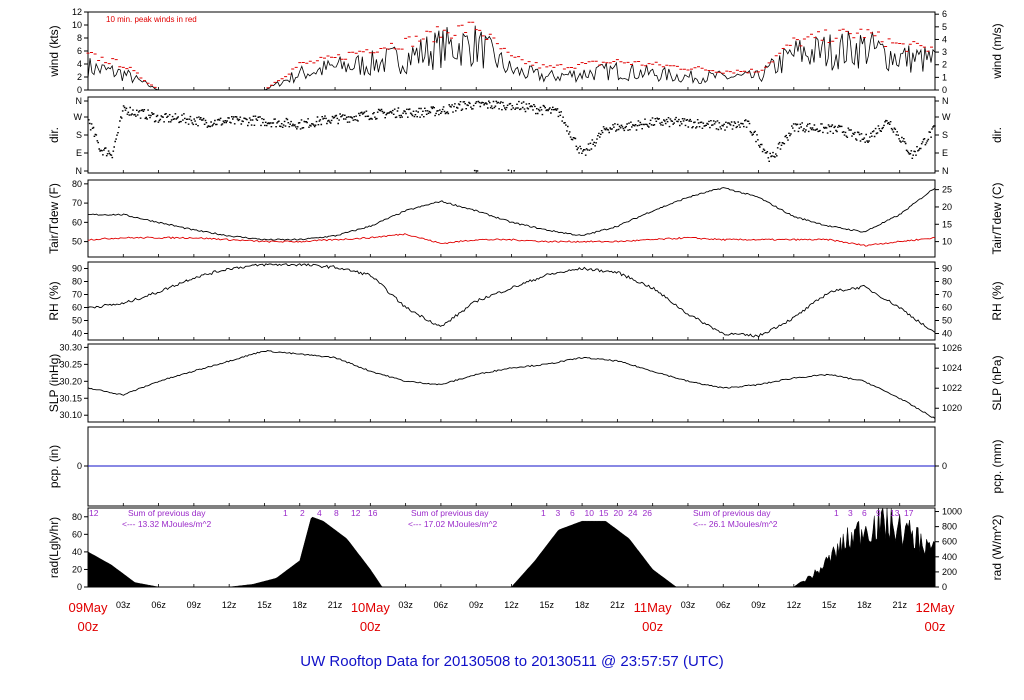  Describe the element at coordinates (945, 153) in the screenshot. I see `ytick-label-right: E` at that location.